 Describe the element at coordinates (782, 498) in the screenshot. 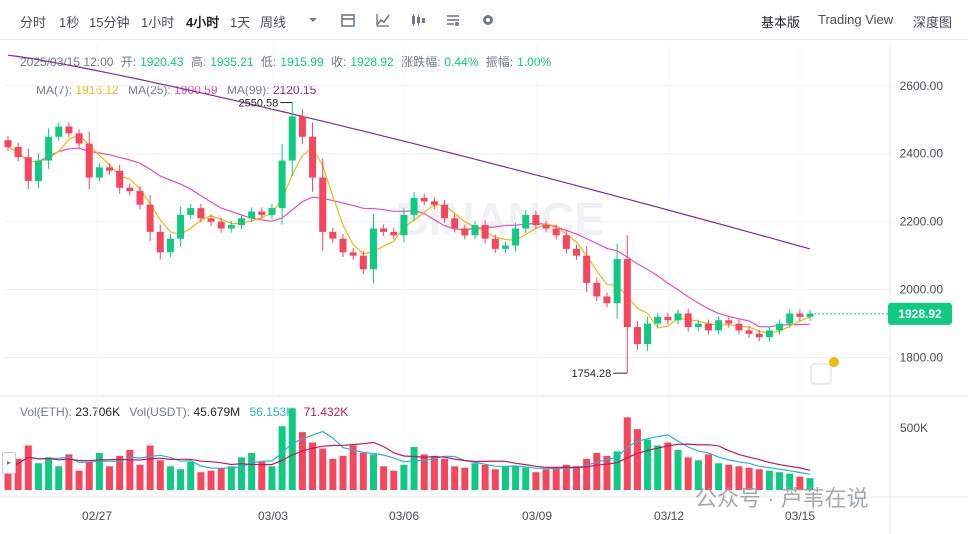

I see `watermark-text: 公众号 · 芦苇在说` at that location.